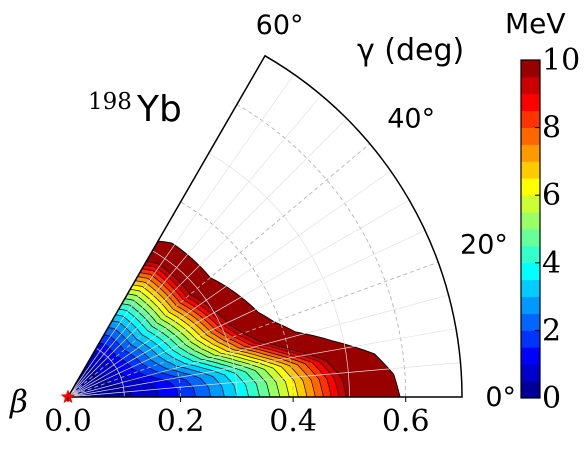  What do you see at coordinates (159, 109) in the screenshot?
I see `element-symbol: Yb` at bounding box center [159, 109].